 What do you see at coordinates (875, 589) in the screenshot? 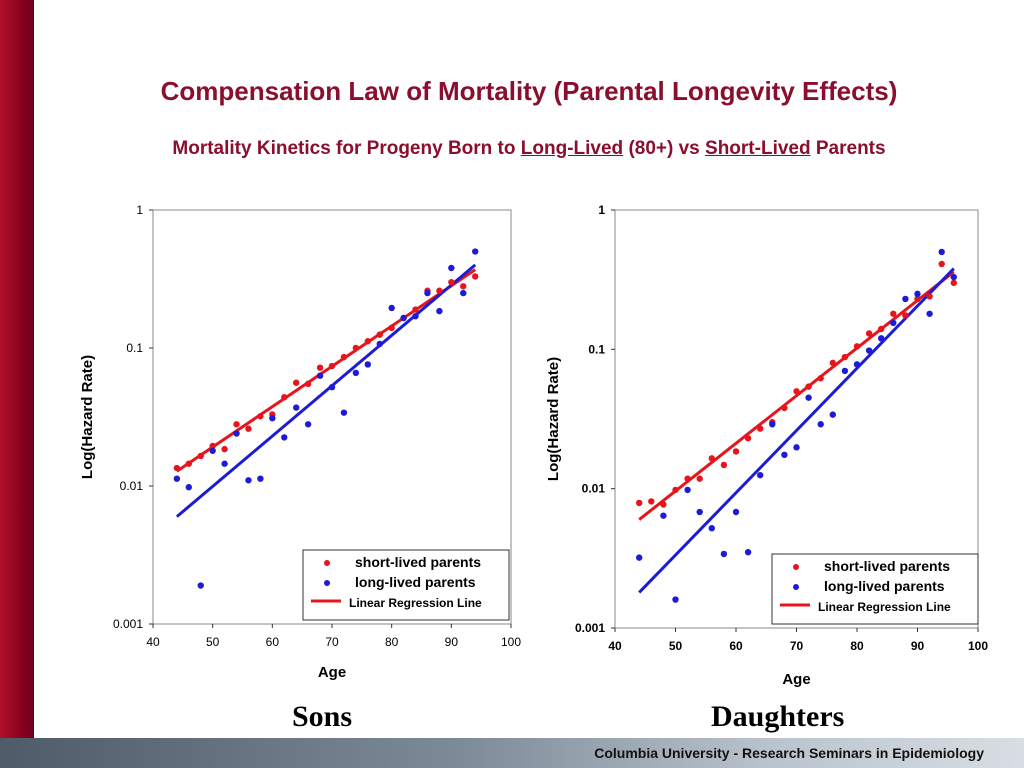
I see `daughters-legend-box` at bounding box center [875, 589].